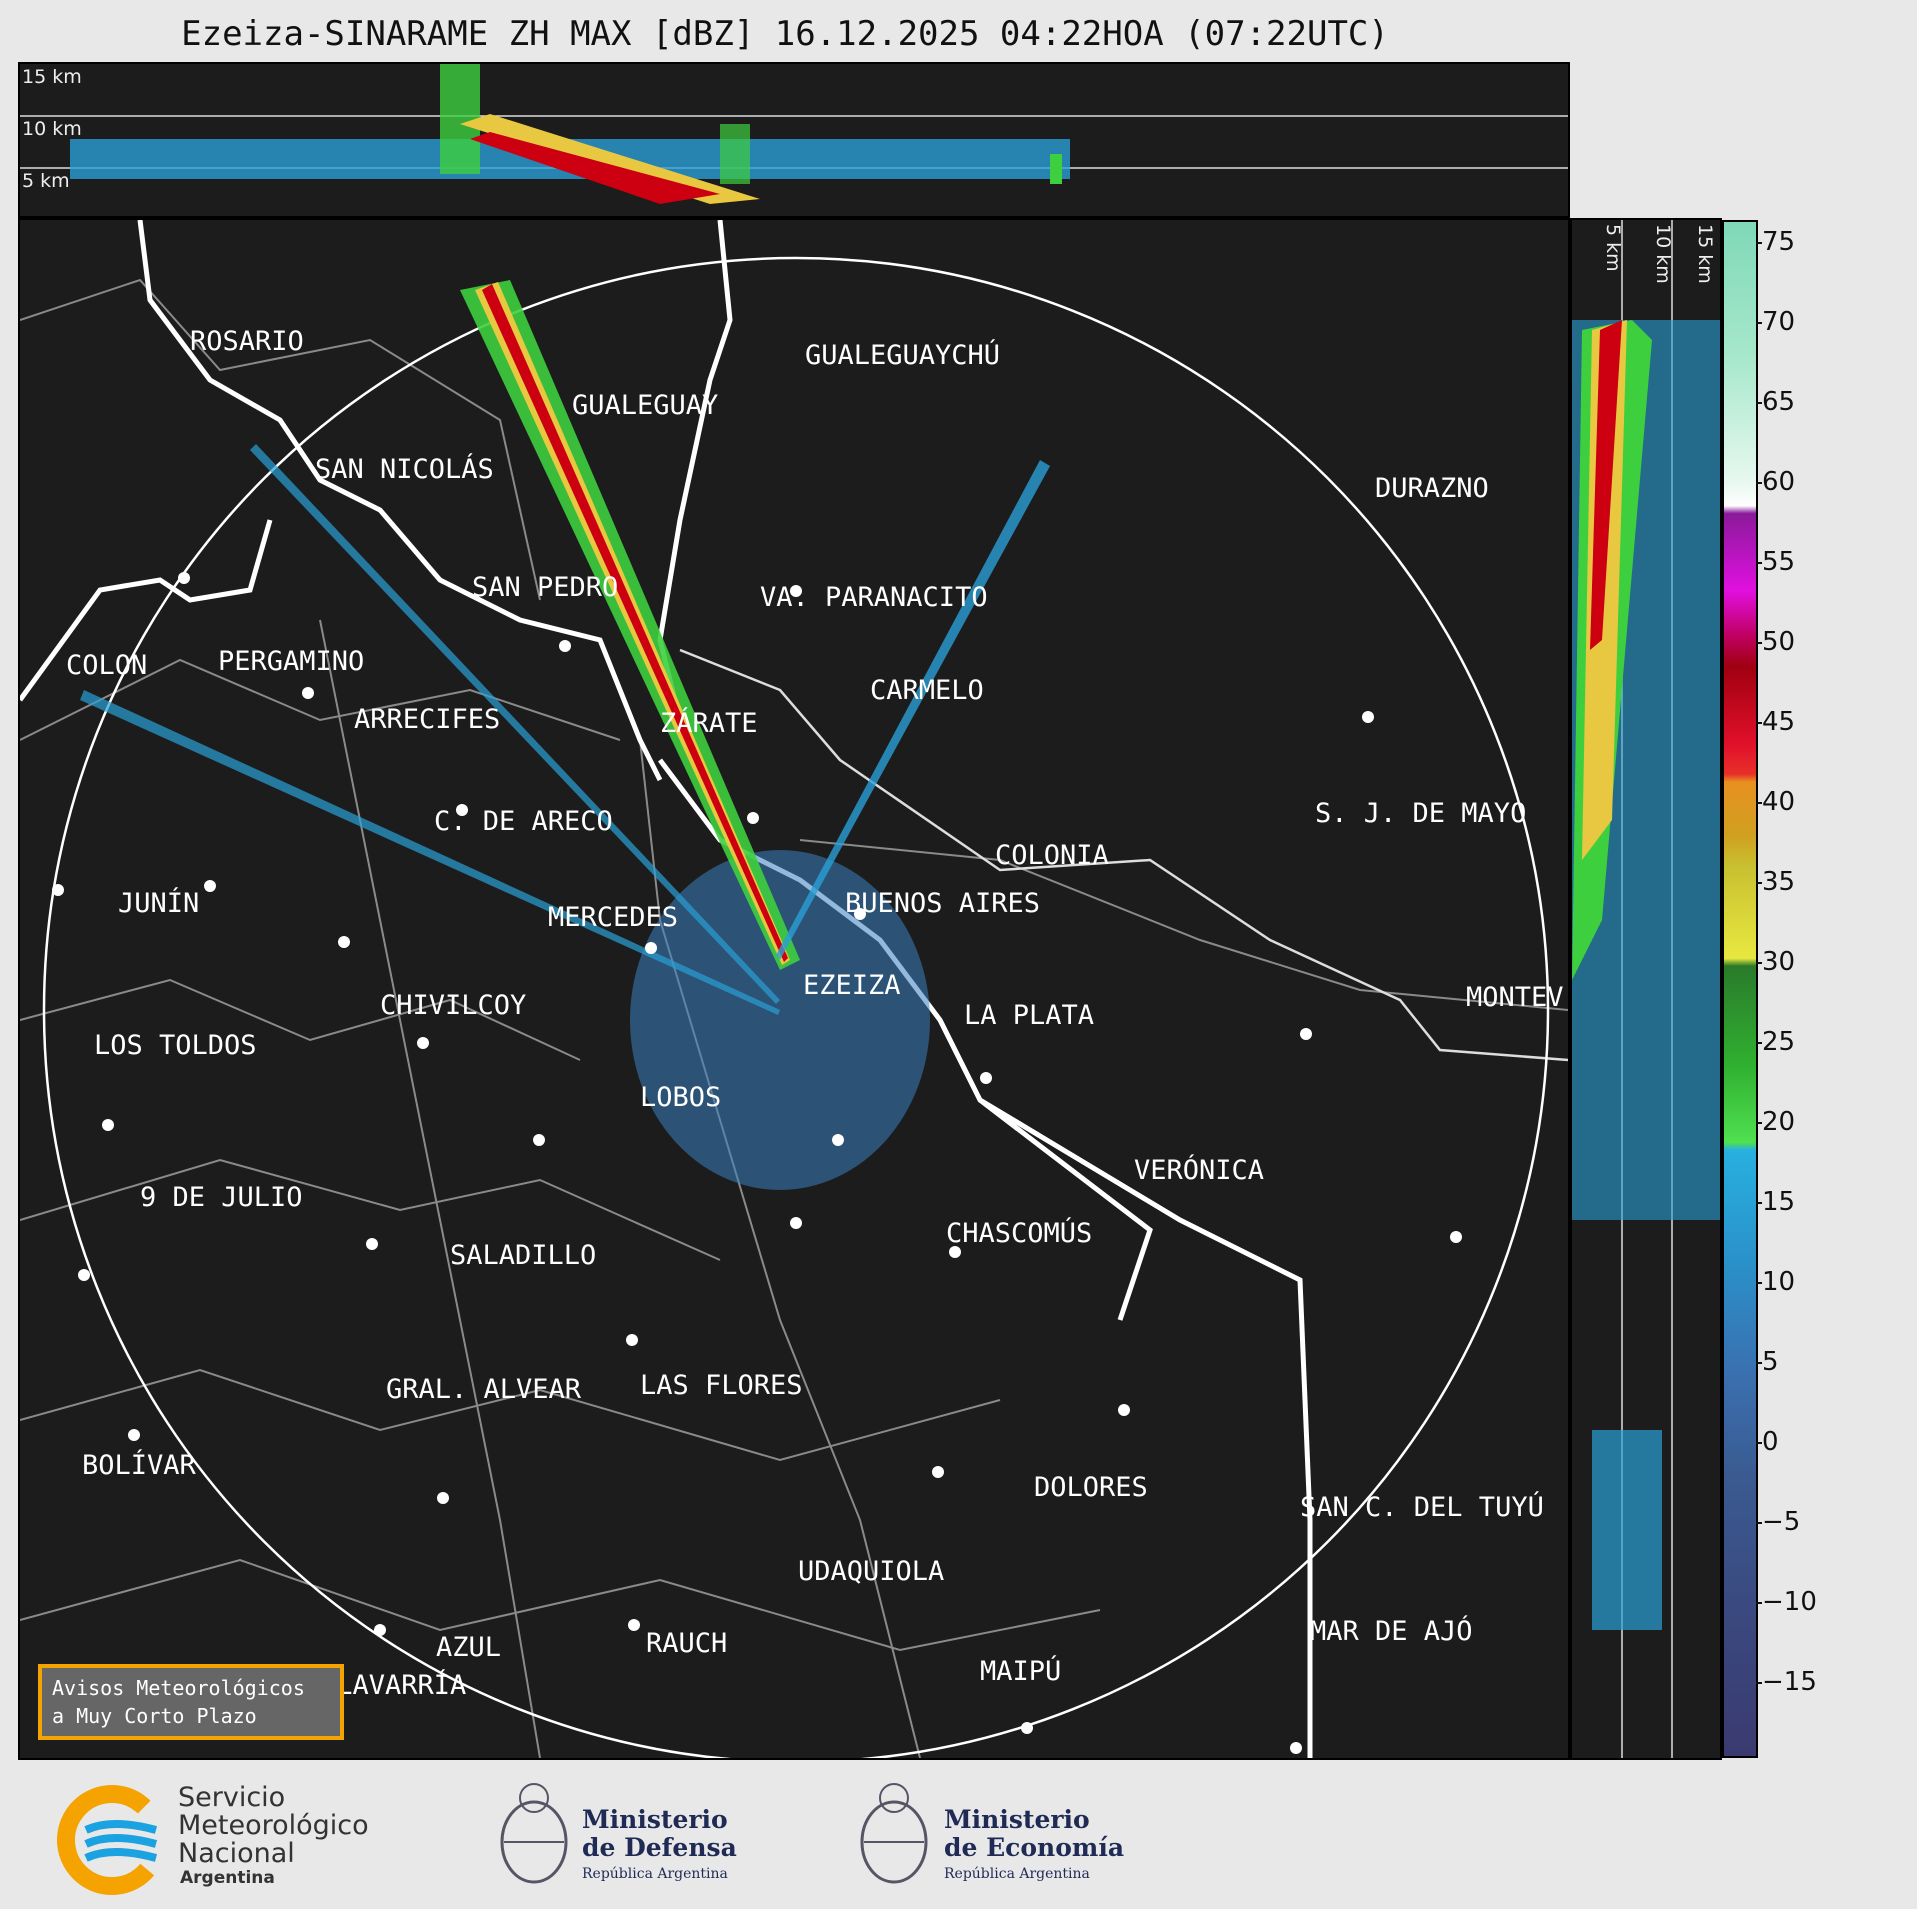 The width and height of the screenshot is (1917, 1909). What do you see at coordinates (52, 129) in the screenshot?
I see `alt-label-10km: 10 km` at bounding box center [52, 129].